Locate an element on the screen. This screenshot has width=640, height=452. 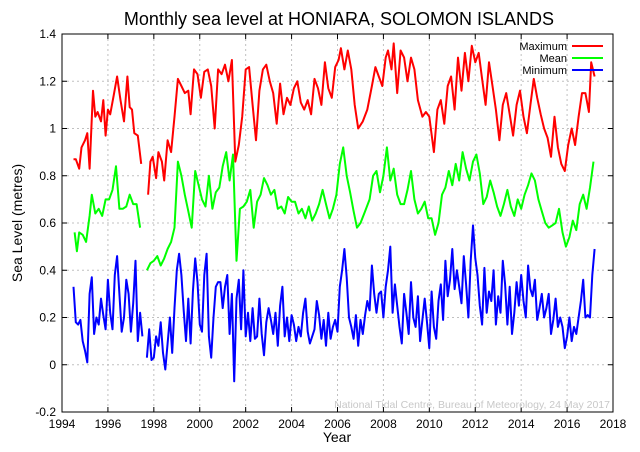
y-tick-label: 0.8 is located at coordinates (47, 176).